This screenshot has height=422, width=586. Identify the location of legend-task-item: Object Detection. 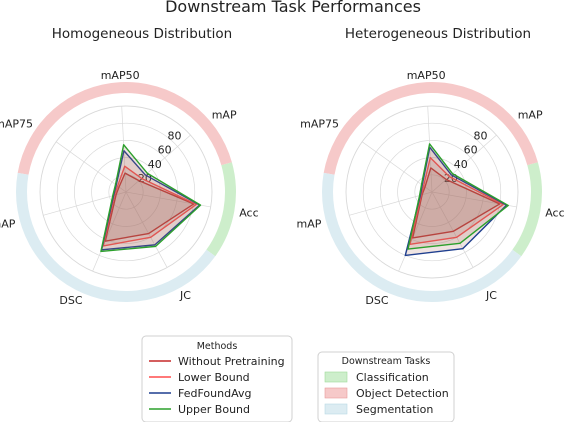
(402, 393).